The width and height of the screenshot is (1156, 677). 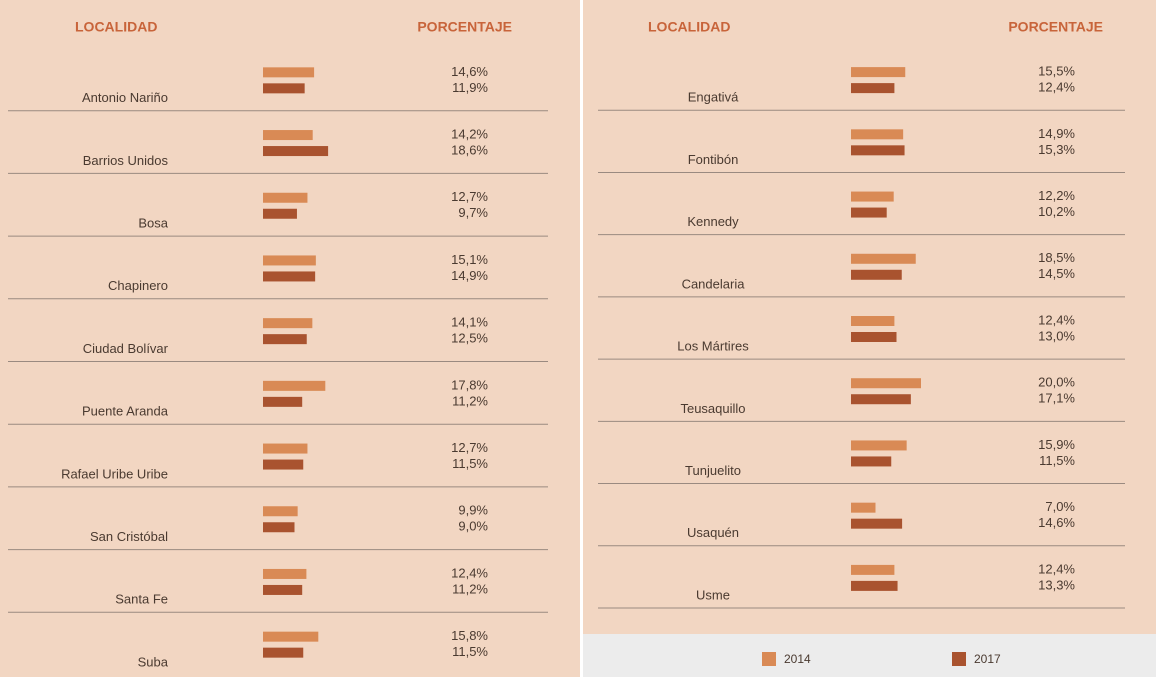 What do you see at coordinates (153, 223) in the screenshot?
I see `category-label: Bosa` at bounding box center [153, 223].